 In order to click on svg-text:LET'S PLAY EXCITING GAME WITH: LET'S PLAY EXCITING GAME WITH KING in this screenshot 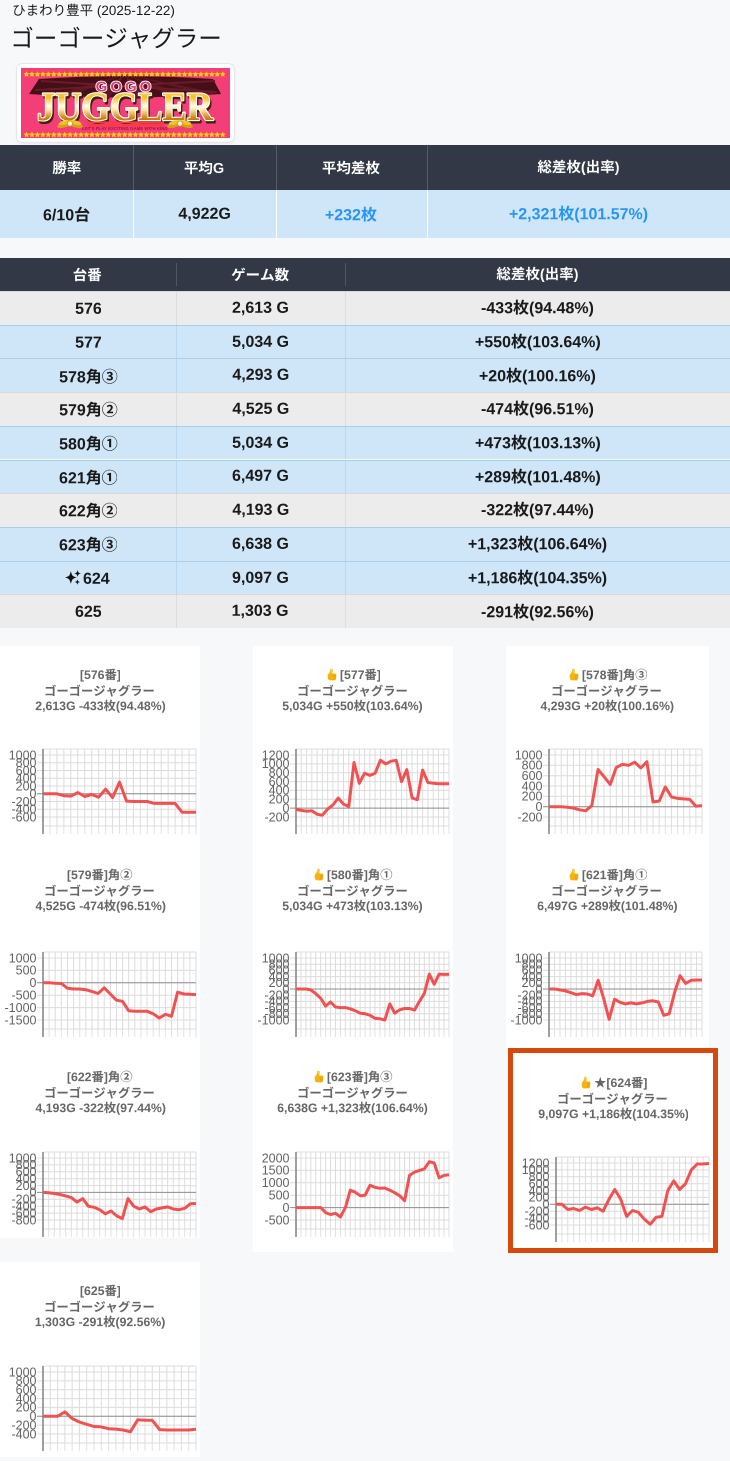, I will do `click(125, 128)`.